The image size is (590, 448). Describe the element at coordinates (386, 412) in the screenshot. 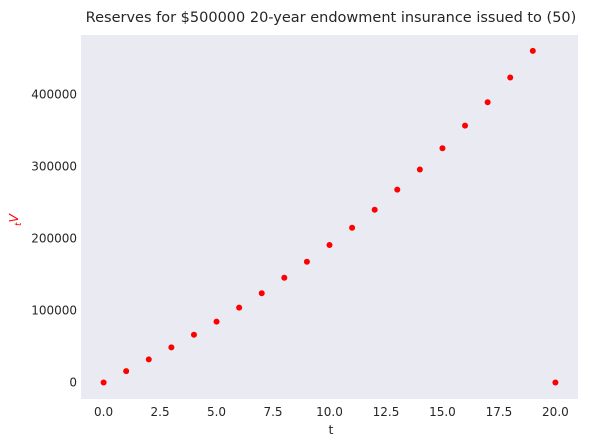

I see `x-tick-label: 12.5` at that location.